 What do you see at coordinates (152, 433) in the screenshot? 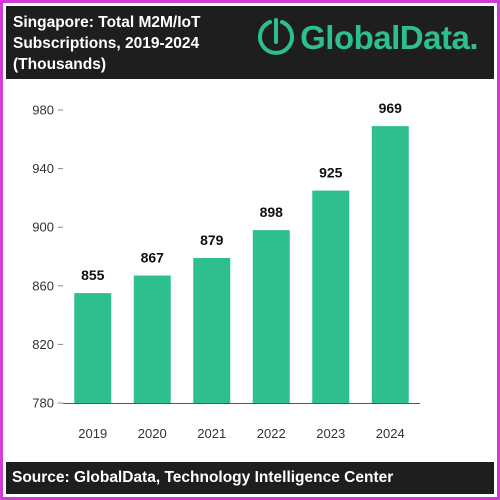
I see `x-tick-label: 2020` at bounding box center [152, 433].